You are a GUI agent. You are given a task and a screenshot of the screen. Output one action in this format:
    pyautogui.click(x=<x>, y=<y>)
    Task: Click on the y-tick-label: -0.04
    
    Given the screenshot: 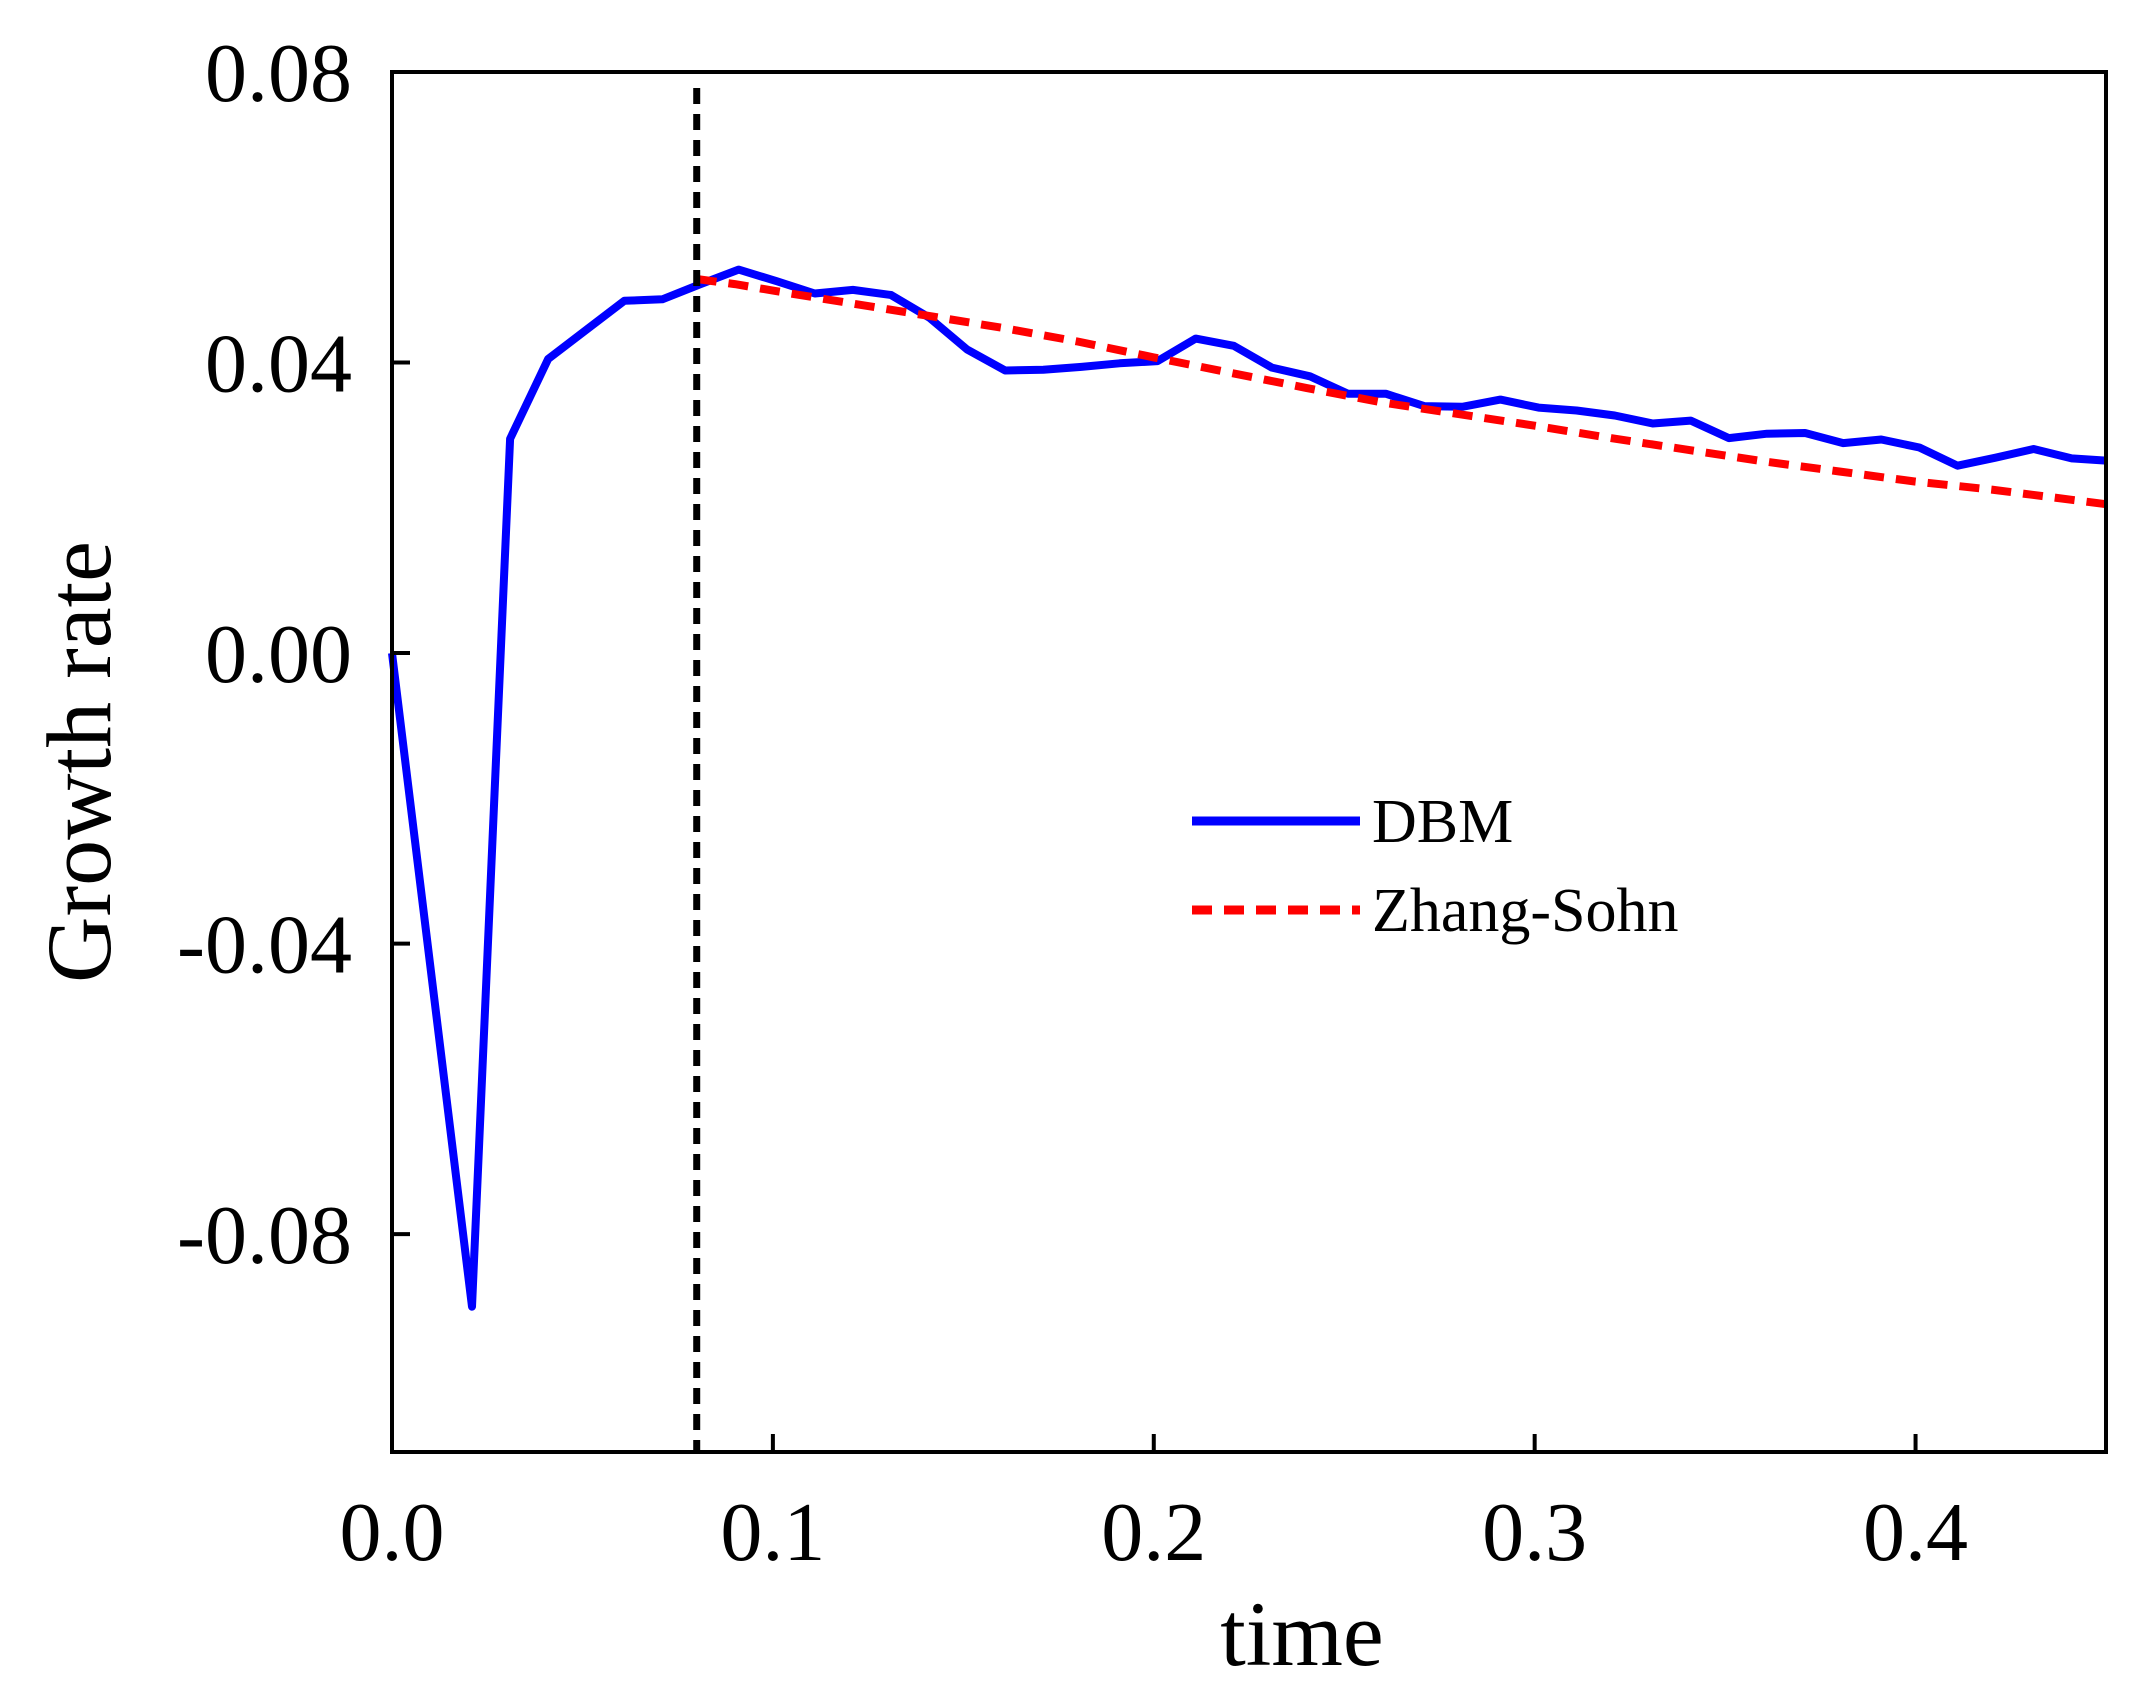 What is the action you would take?
    pyautogui.click(x=264, y=945)
    